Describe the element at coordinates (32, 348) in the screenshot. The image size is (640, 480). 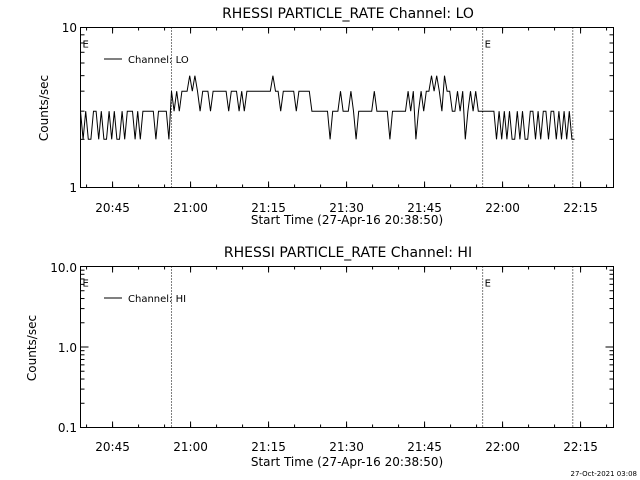
I see `hi-y-axis-label: Counts/sec` at that location.